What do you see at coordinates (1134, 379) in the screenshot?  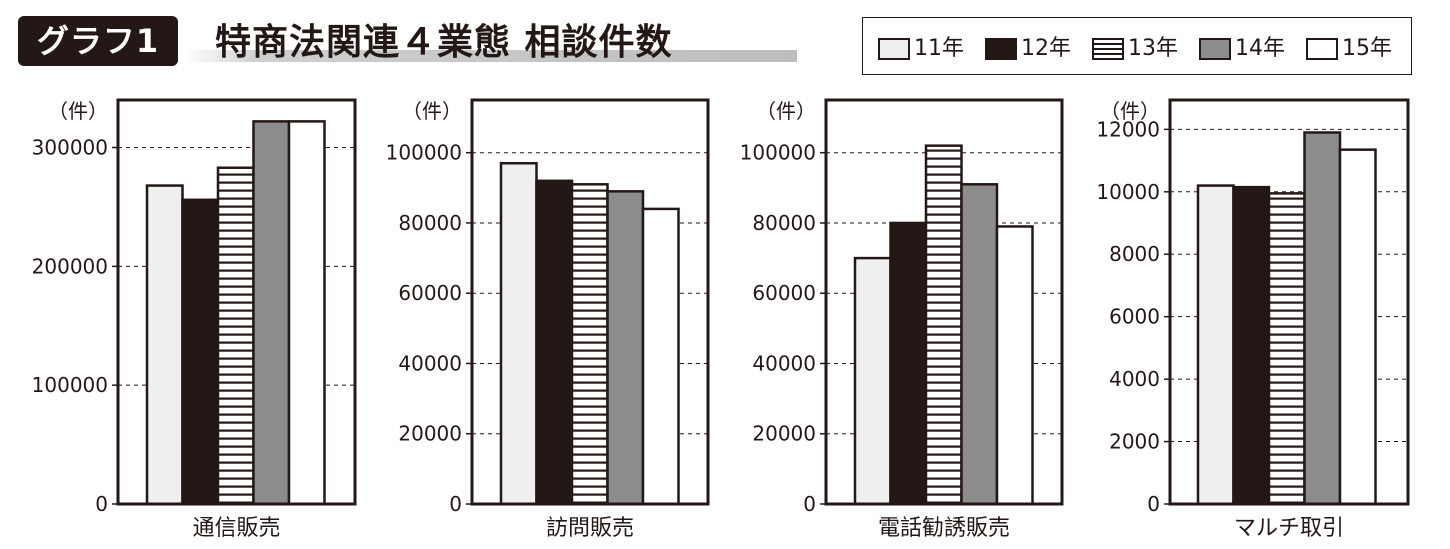 I see `y-tick-label: 4000` at bounding box center [1134, 379].